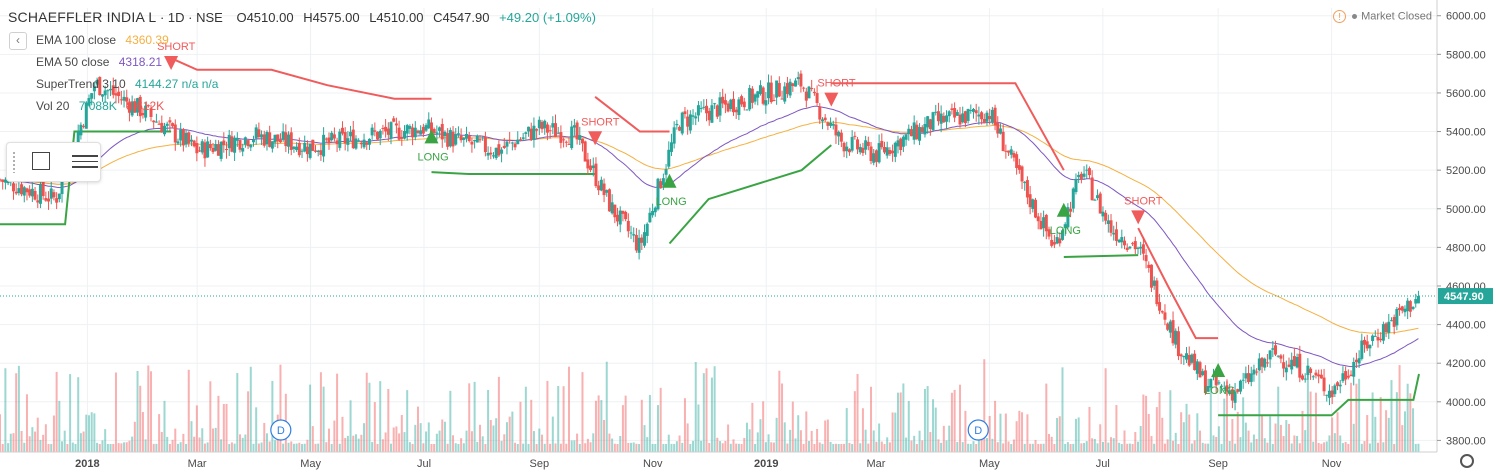 Image resolution: width=1494 pixels, height=474 pixels. What do you see at coordinates (305, 106) in the screenshot?
I see `indicator-volume: Vol 20 7.088K 8.612K` at bounding box center [305, 106].